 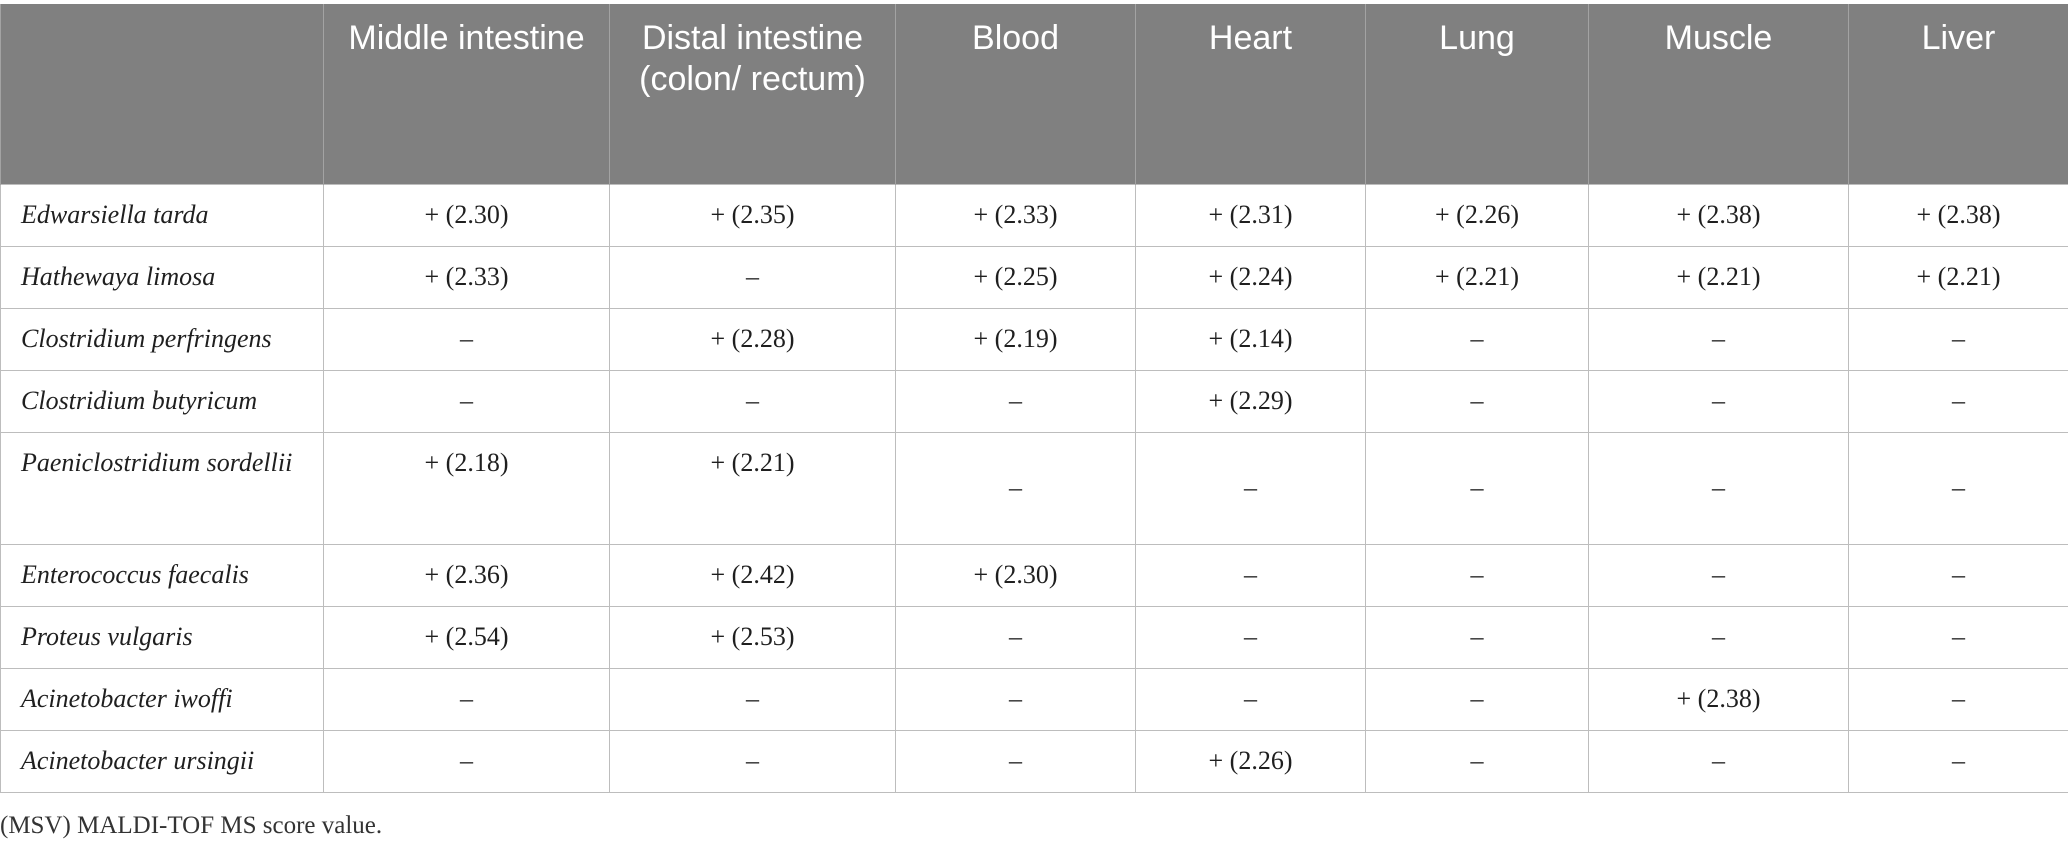 What do you see at coordinates (1015, 94) in the screenshot?
I see `header-cell-blood: Blood` at bounding box center [1015, 94].